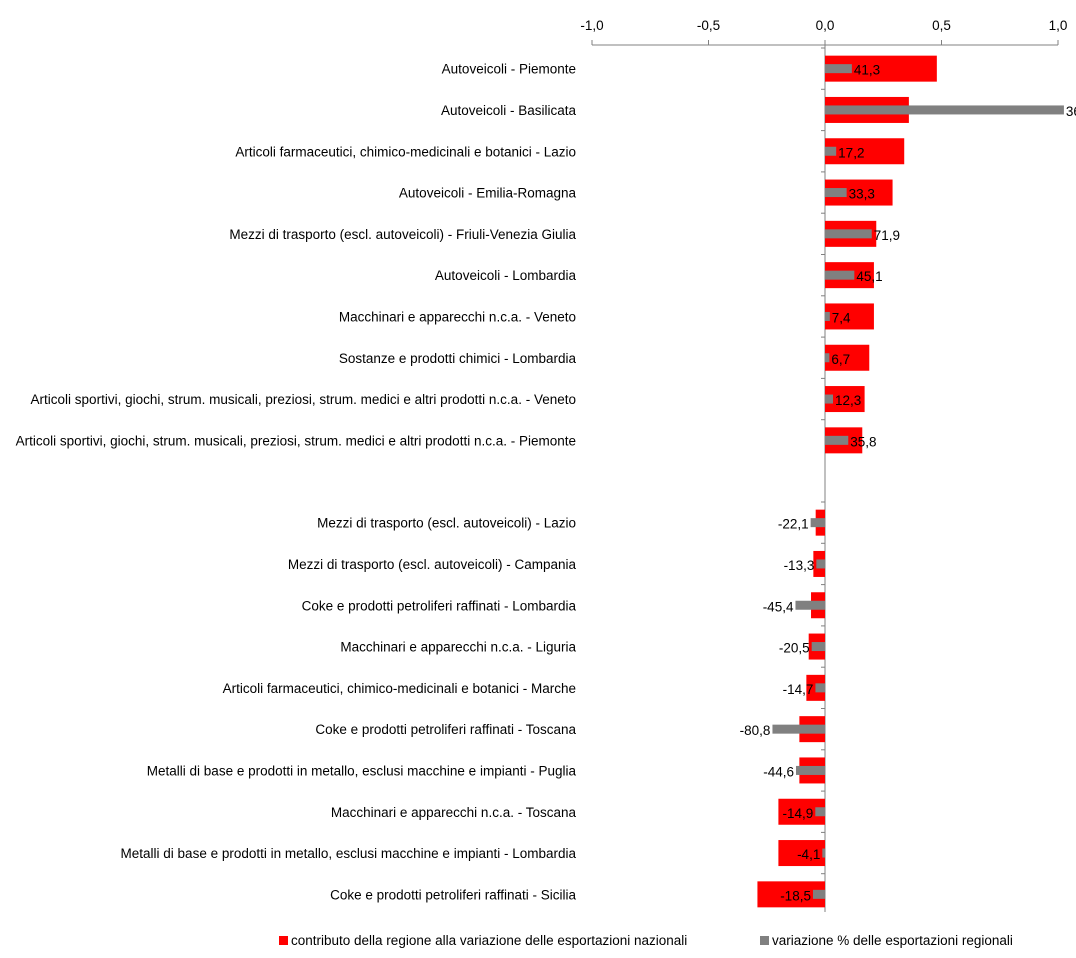 The image size is (1076, 958). What do you see at coordinates (509, 69) in the screenshot?
I see `category-label: Autoveicoli - Piemonte` at bounding box center [509, 69].